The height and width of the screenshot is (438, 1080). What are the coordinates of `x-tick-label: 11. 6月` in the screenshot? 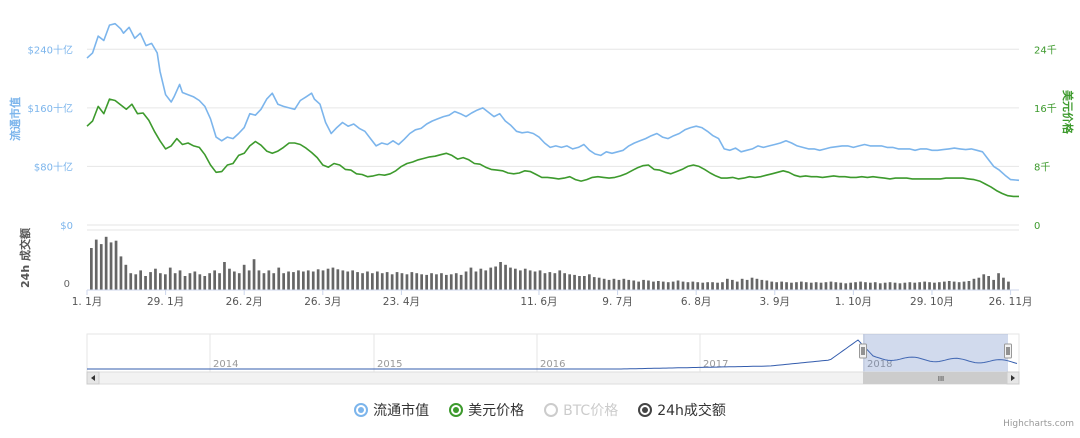 It's located at (538, 302).